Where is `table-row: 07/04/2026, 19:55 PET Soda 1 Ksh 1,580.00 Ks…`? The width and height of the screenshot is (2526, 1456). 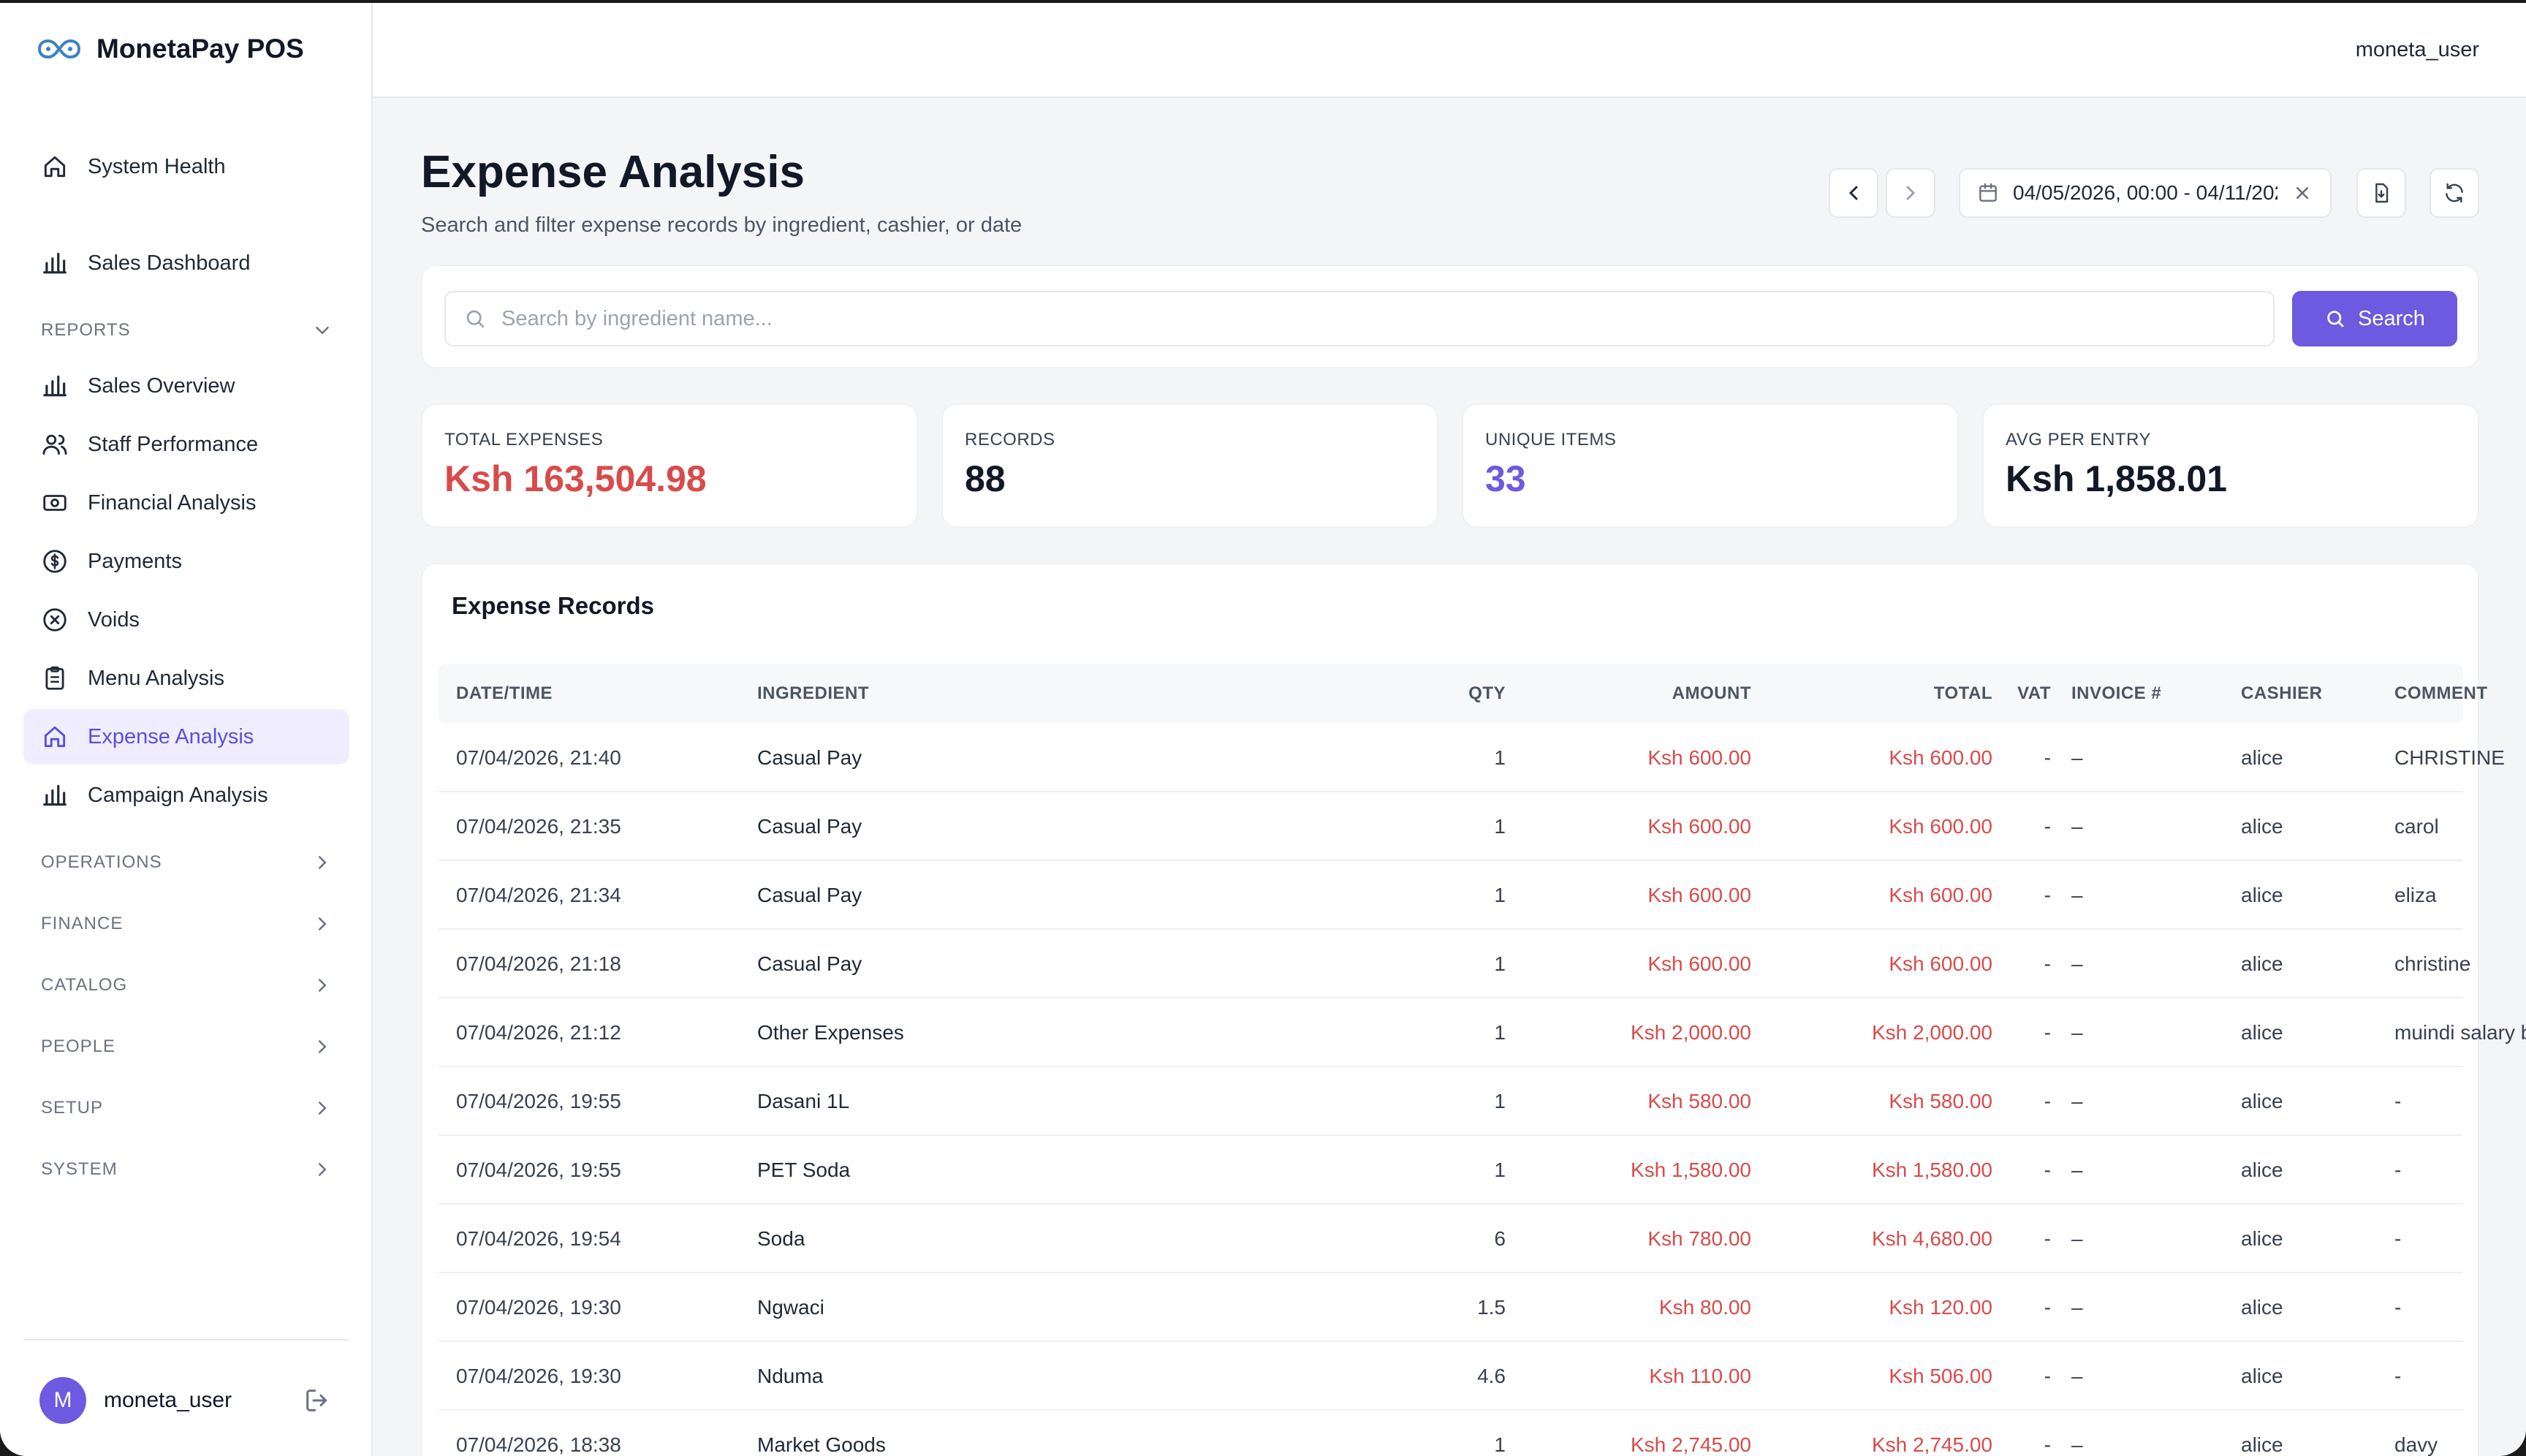 table-row: 07/04/2026, 19:55 PET Soda 1 Ksh 1,580.00 Ks… is located at coordinates (1451, 1170).